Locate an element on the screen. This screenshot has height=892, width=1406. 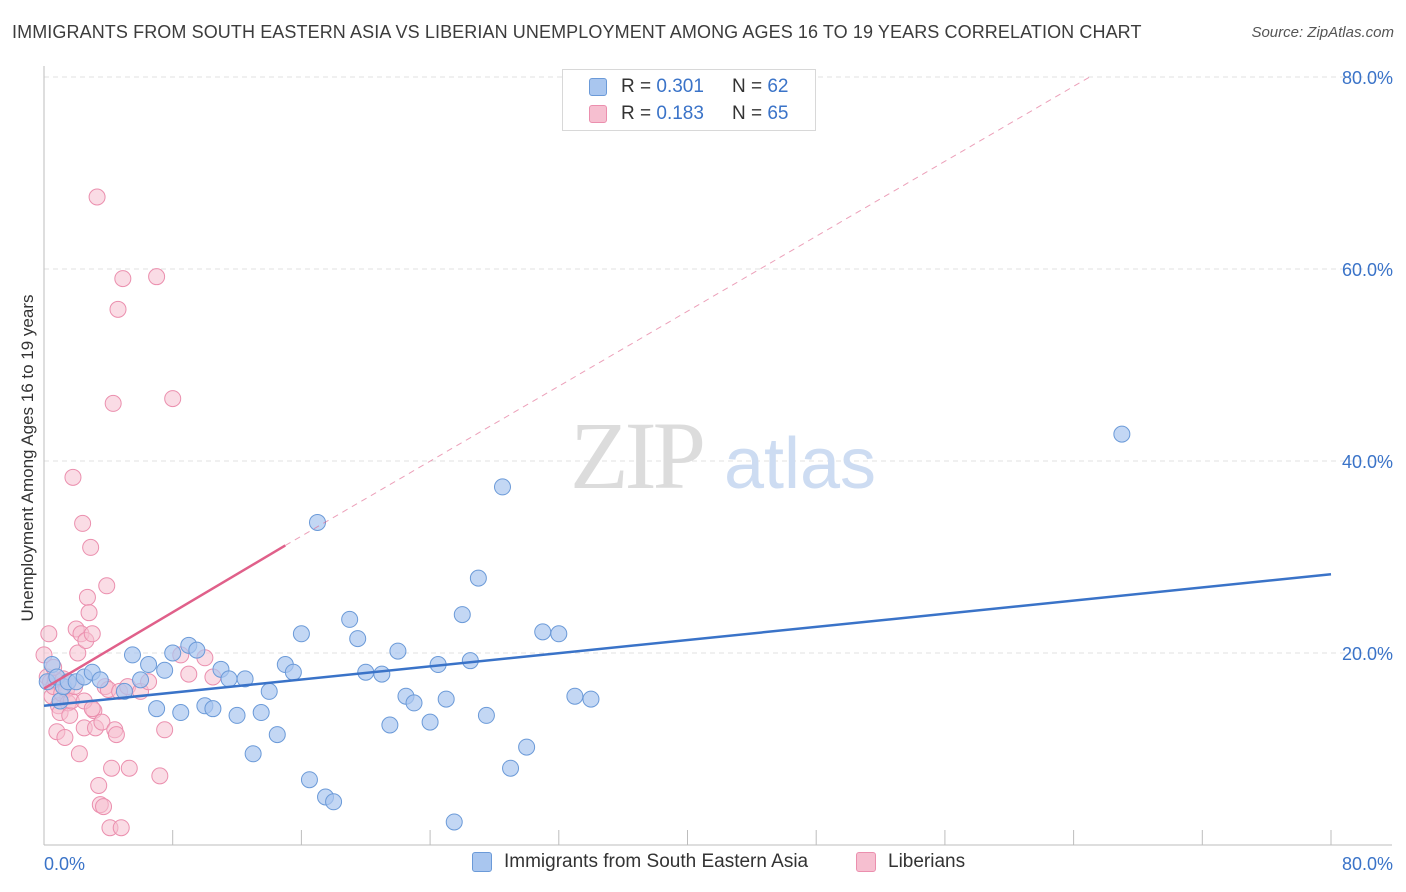
y-tick-label: 40.0% is located at coordinates (1367, 462).